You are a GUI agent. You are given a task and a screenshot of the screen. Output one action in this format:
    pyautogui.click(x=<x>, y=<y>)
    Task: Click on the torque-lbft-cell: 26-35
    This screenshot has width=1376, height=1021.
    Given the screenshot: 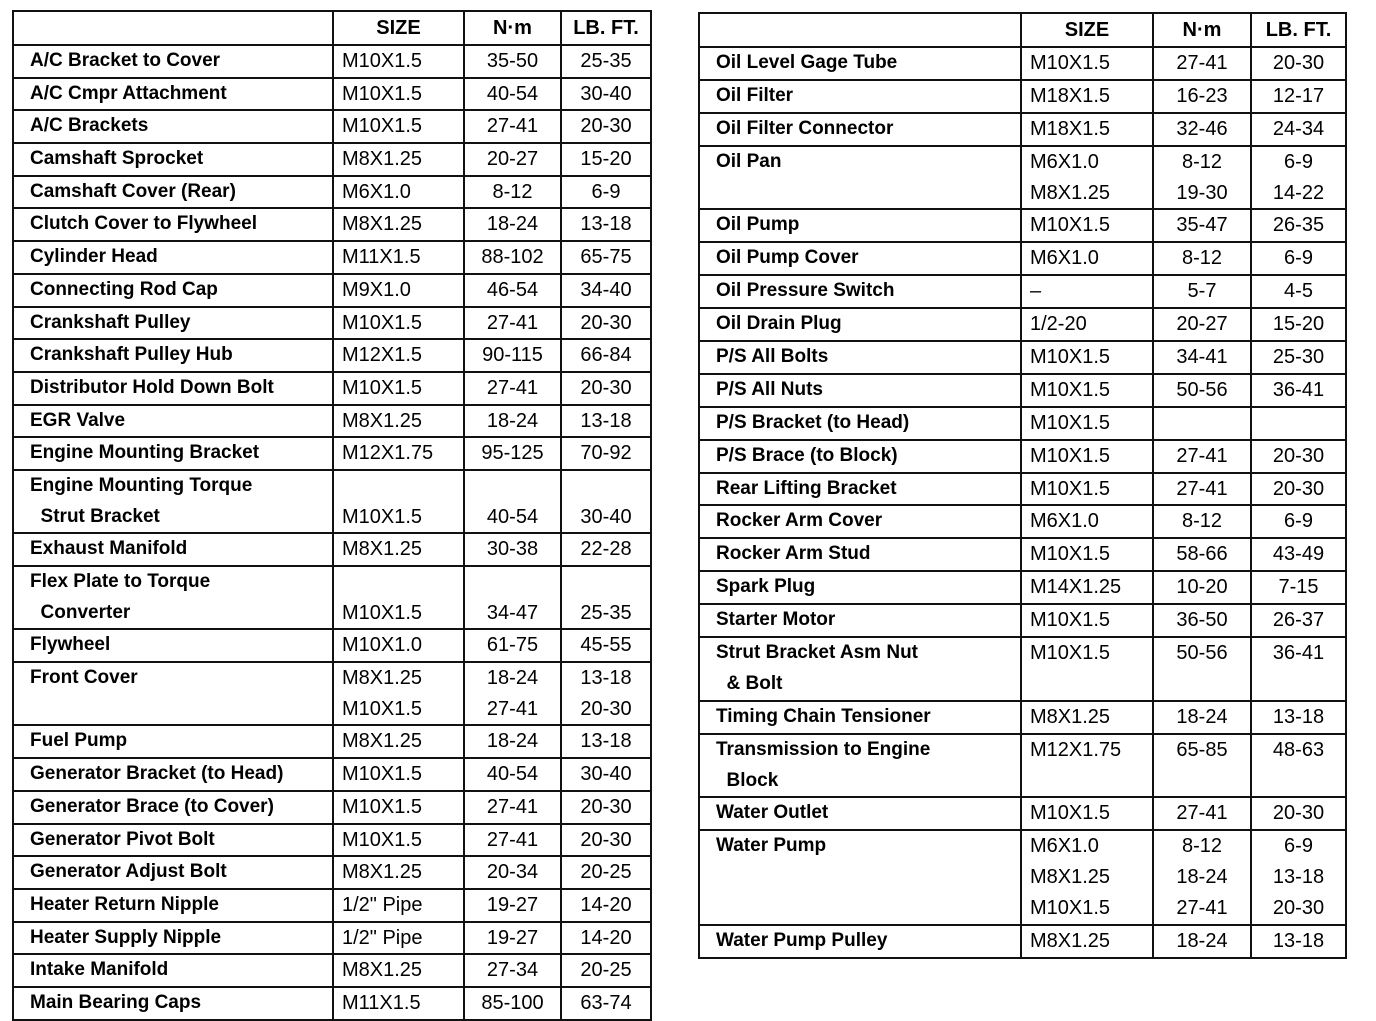 What is the action you would take?
    pyautogui.click(x=1298, y=226)
    